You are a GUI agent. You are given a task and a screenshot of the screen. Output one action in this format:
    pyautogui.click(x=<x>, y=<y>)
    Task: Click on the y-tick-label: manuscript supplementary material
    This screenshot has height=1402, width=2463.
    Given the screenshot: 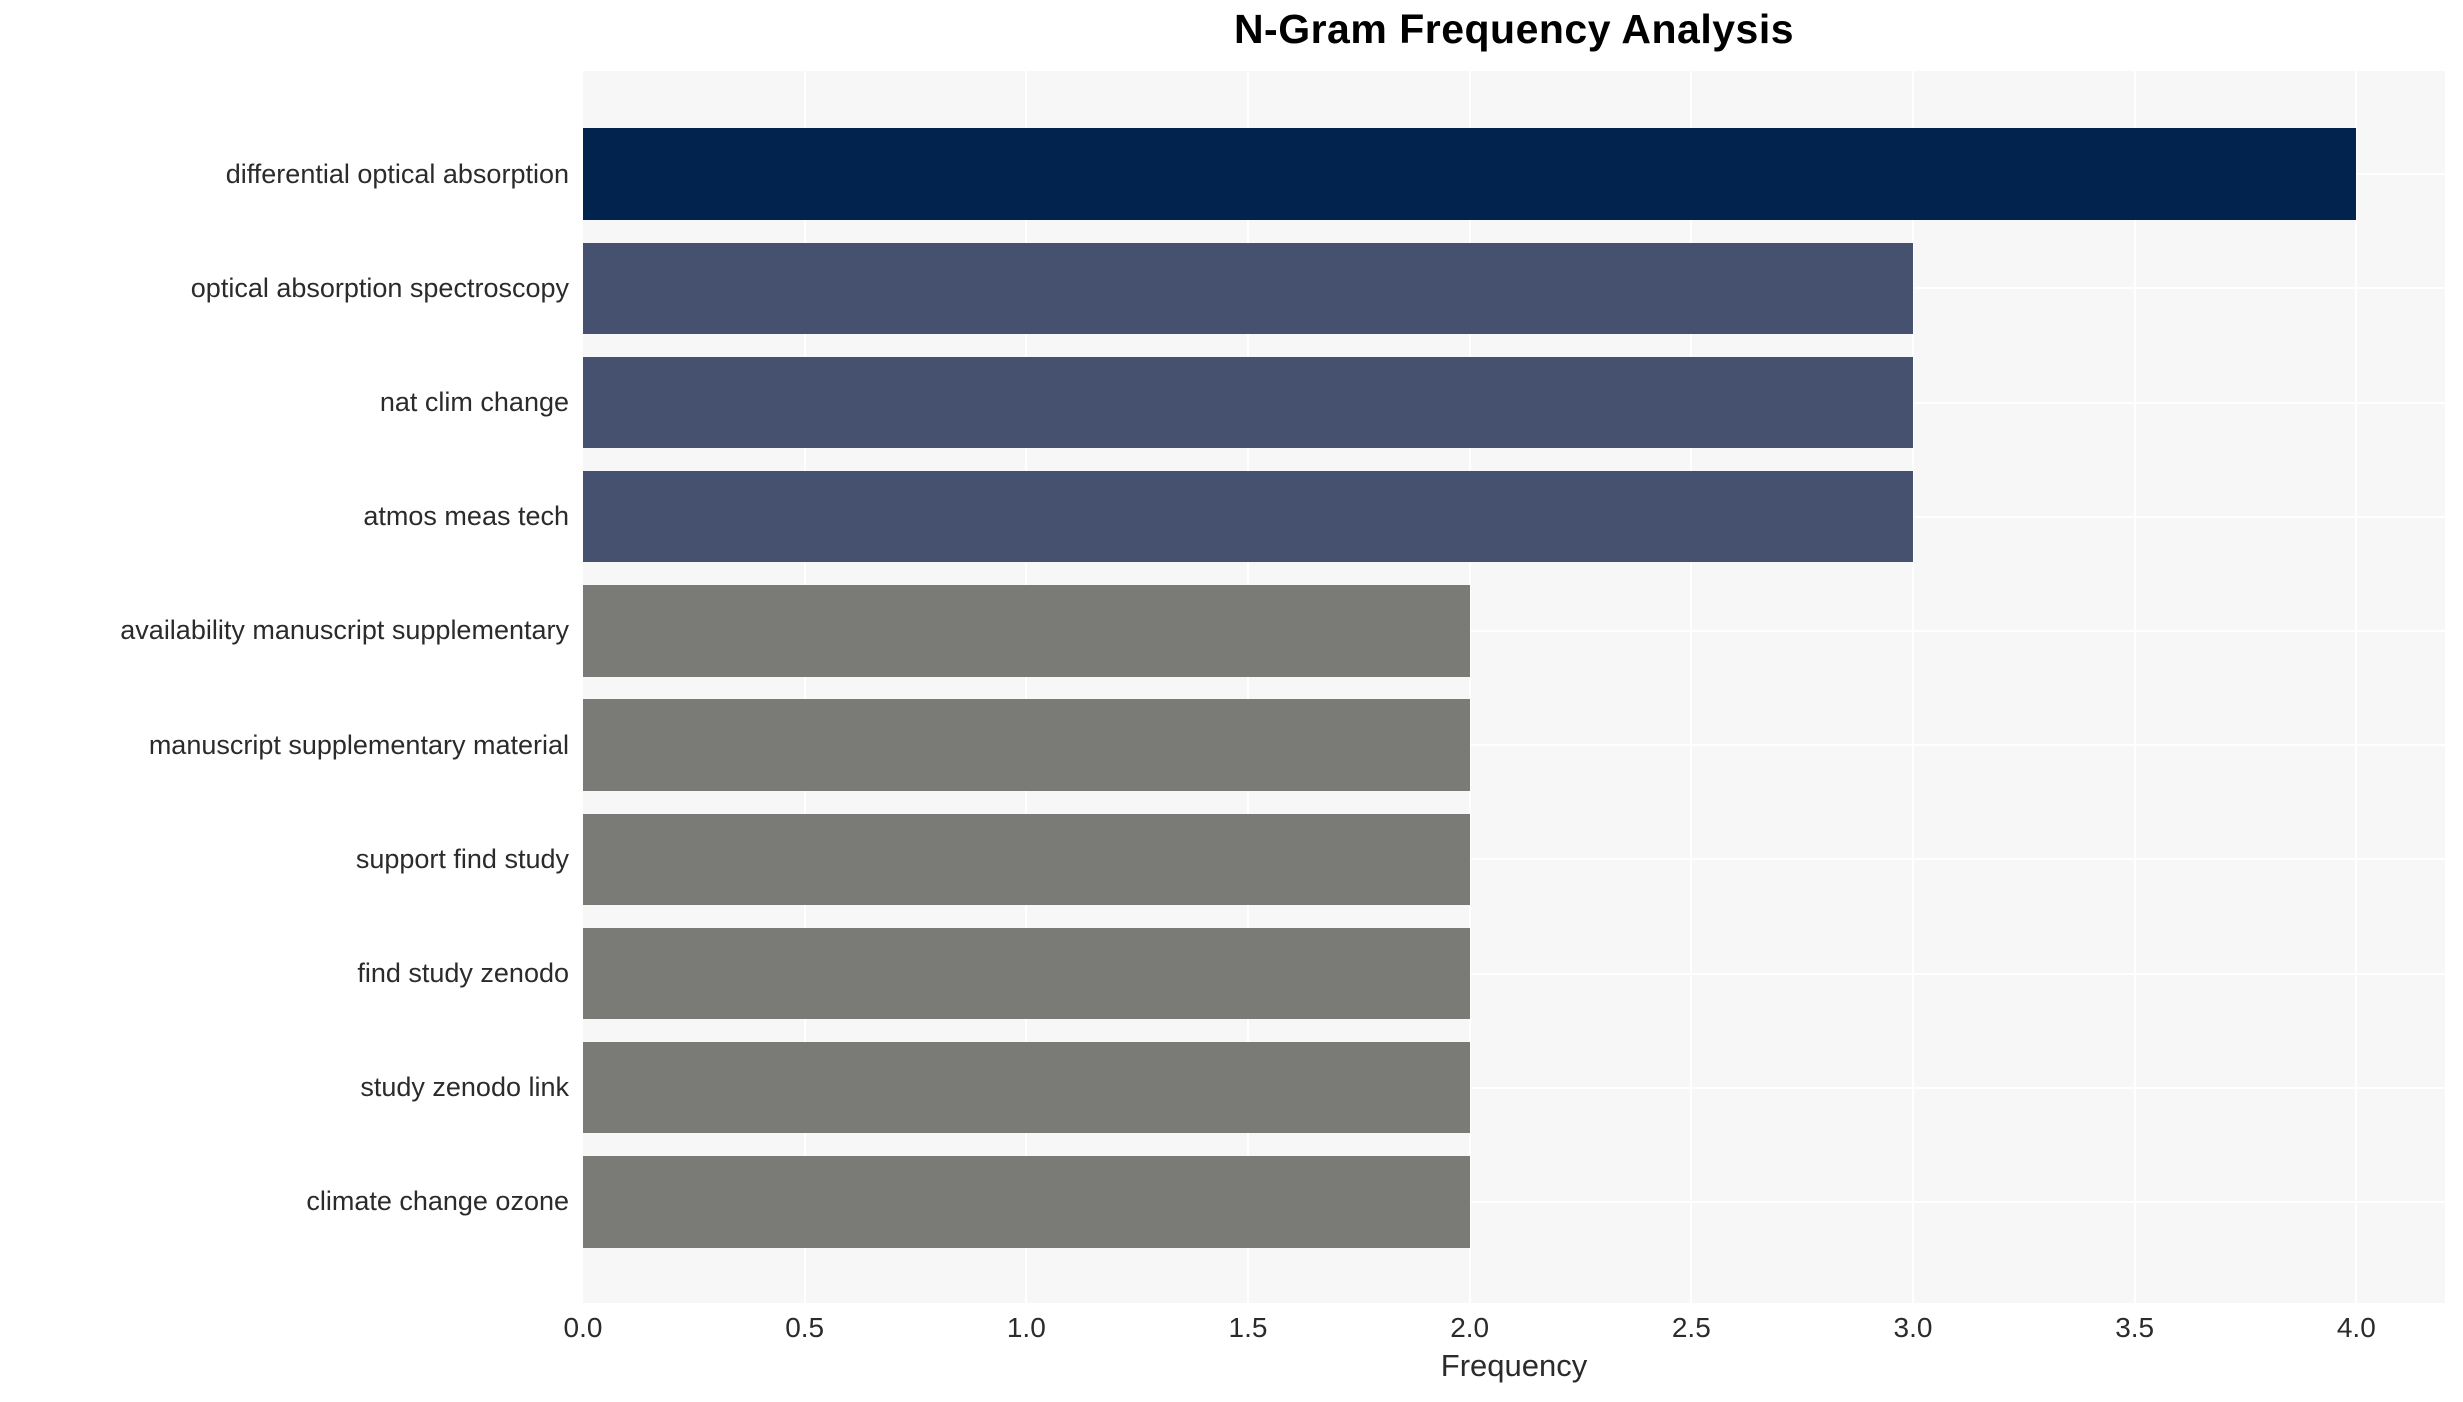 What is the action you would take?
    pyautogui.click(x=358, y=744)
    